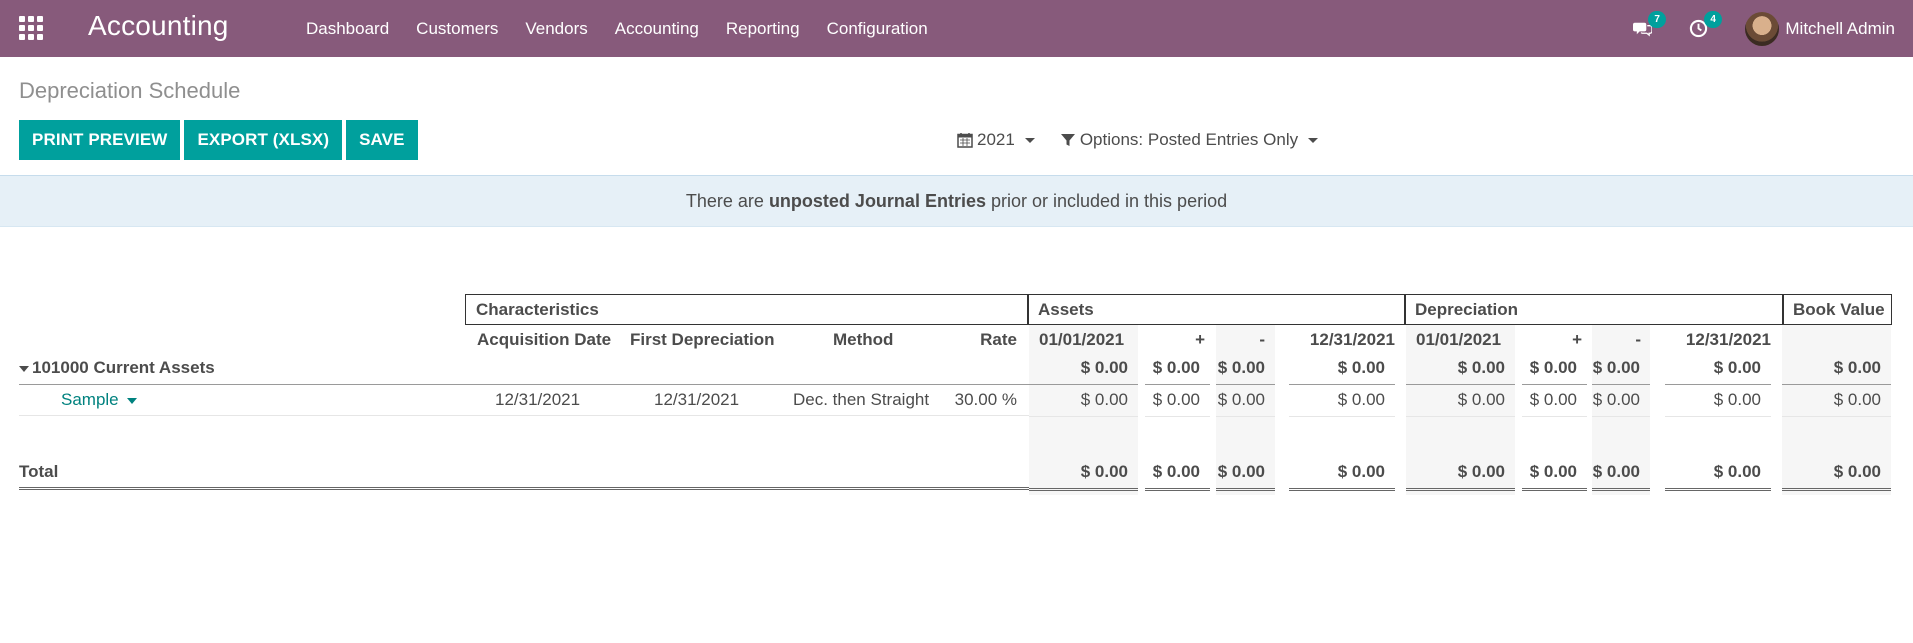 The height and width of the screenshot is (643, 1913). I want to click on user-menu: Mitchell Admin, so click(1840, 28).